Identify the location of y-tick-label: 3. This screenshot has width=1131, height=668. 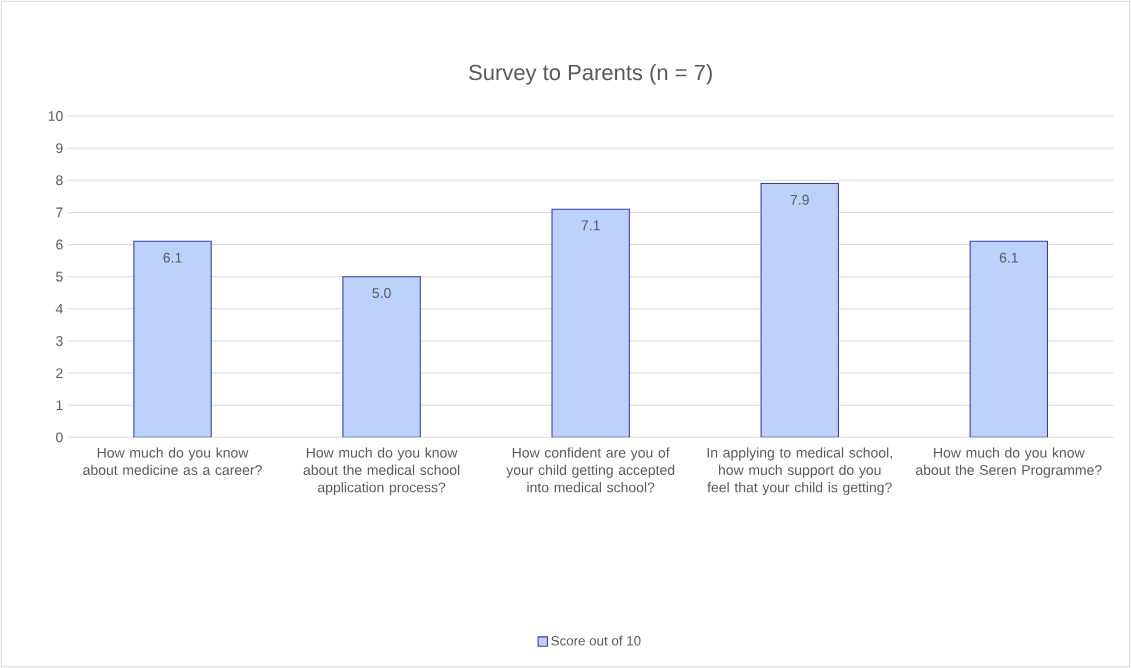
(59, 340).